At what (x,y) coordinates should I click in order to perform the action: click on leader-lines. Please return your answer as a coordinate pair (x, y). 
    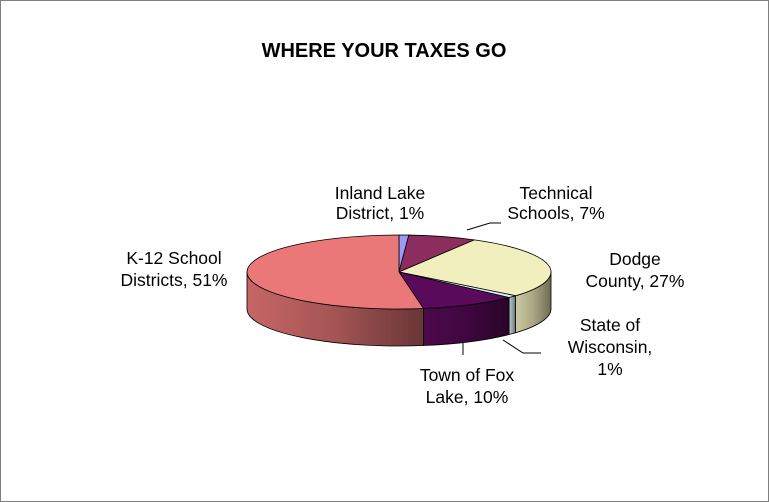
    Looking at the image, I should click on (501, 288).